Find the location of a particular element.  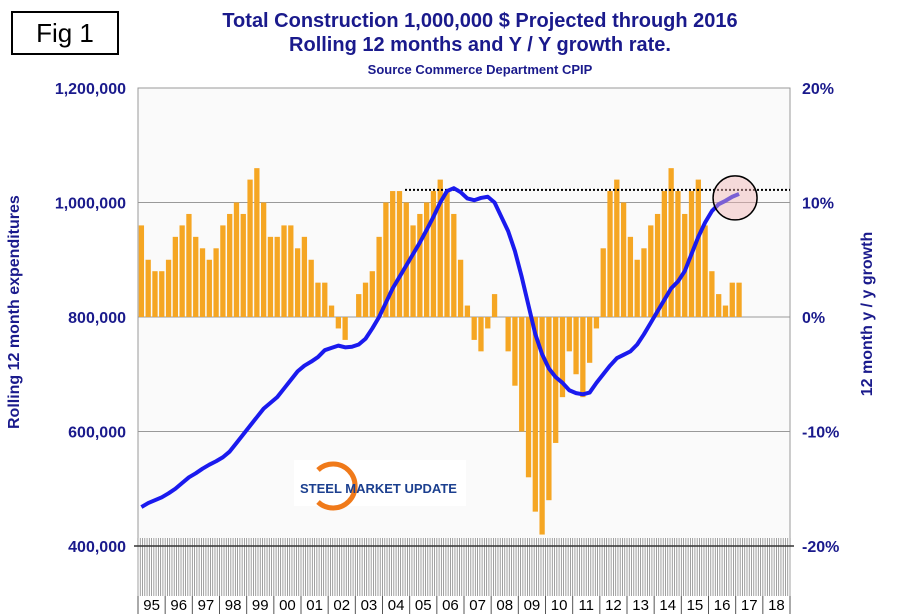

x-tick-label: 96 is located at coordinates (178, 605).